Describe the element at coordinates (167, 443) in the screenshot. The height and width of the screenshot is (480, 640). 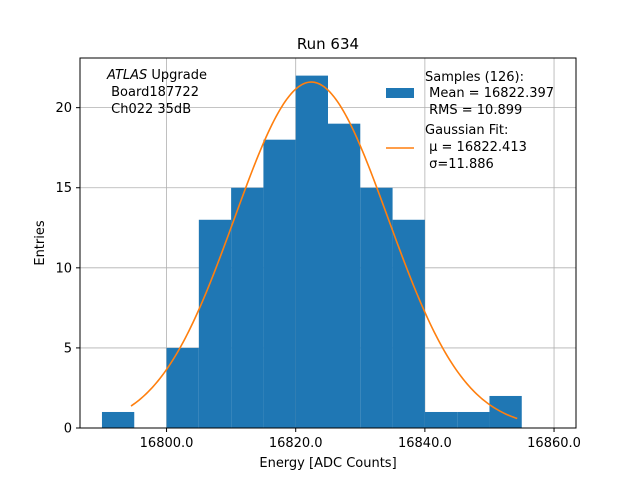
I see `x-tick-label: 16800.0` at that location.